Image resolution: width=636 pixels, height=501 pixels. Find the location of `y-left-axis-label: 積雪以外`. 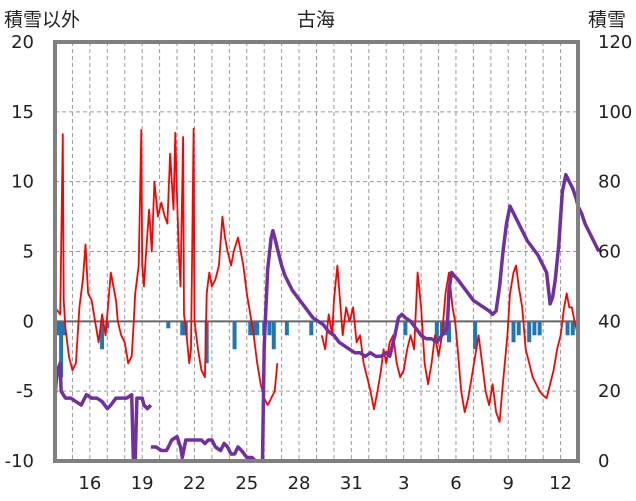

y-left-axis-label: 積雪以外 is located at coordinates (42, 20).